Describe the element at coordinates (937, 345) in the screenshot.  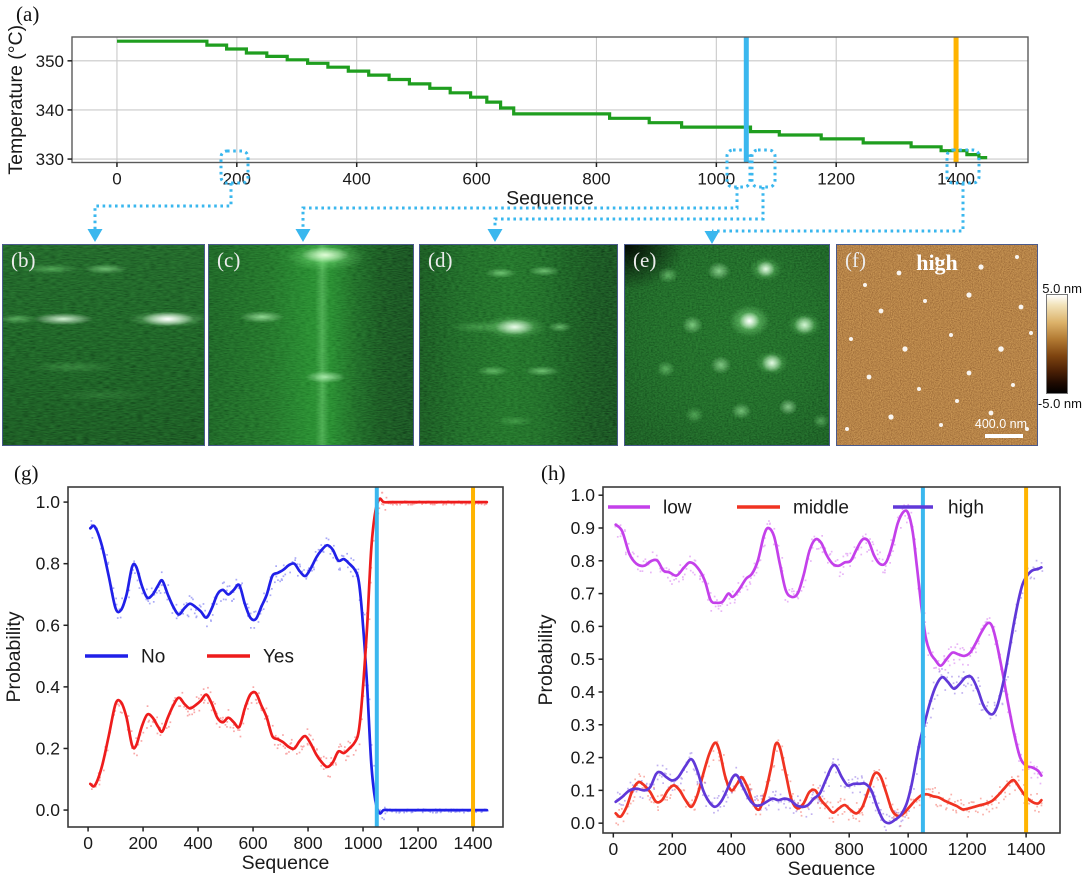
I see `afm-texture` at that location.